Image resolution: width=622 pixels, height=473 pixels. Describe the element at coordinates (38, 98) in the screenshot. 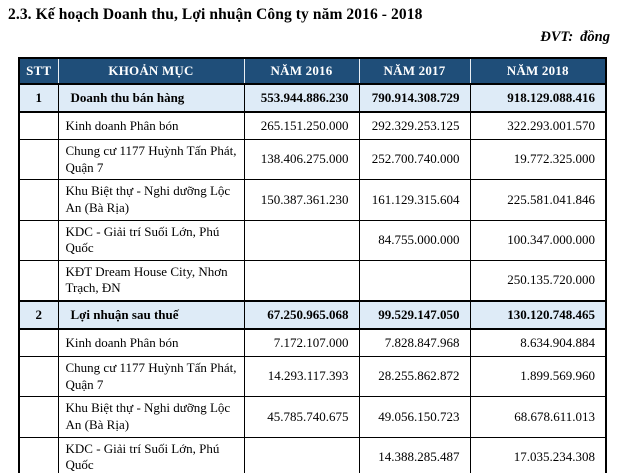

I see `stt-cell: 1` at that location.